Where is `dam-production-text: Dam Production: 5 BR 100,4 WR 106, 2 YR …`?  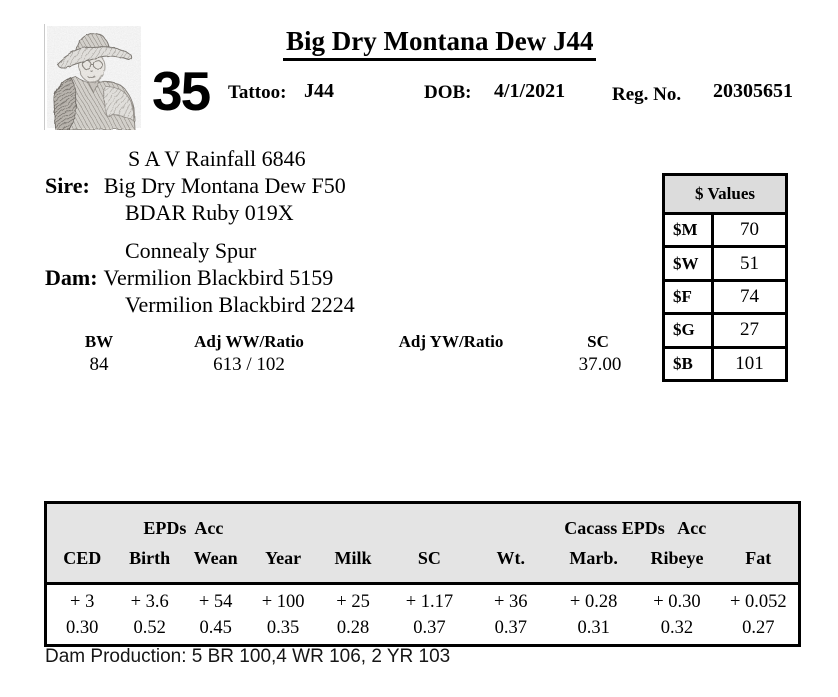 dam-production-text: Dam Production: 5 BR 100,4 WR 106, 2 YR … is located at coordinates (248, 656).